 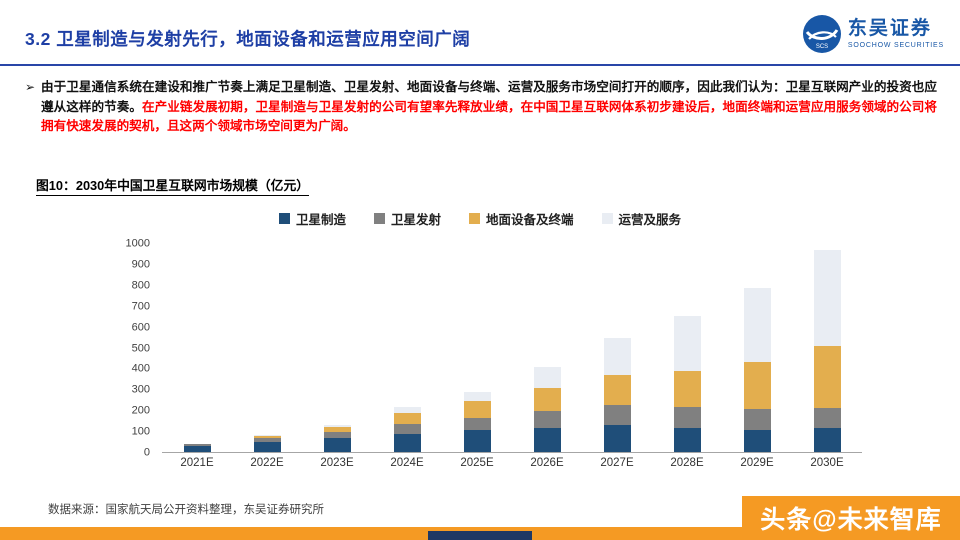 What do you see at coordinates (267, 463) in the screenshot?
I see `x-axis-label: 2022E` at bounding box center [267, 463].